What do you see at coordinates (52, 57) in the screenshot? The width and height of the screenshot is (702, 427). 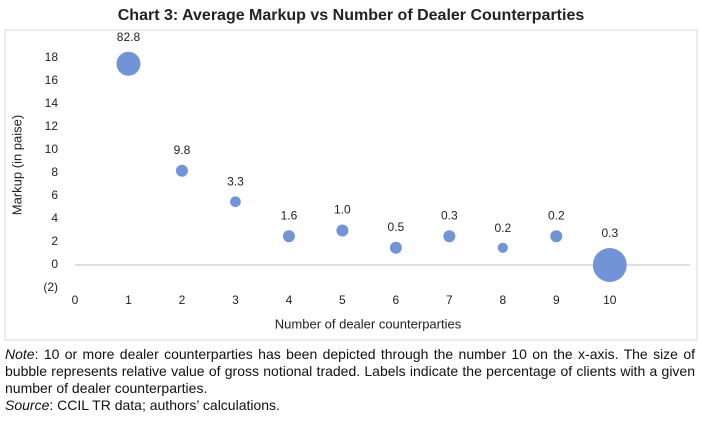 I see `y-tick-label: 18` at bounding box center [52, 57].